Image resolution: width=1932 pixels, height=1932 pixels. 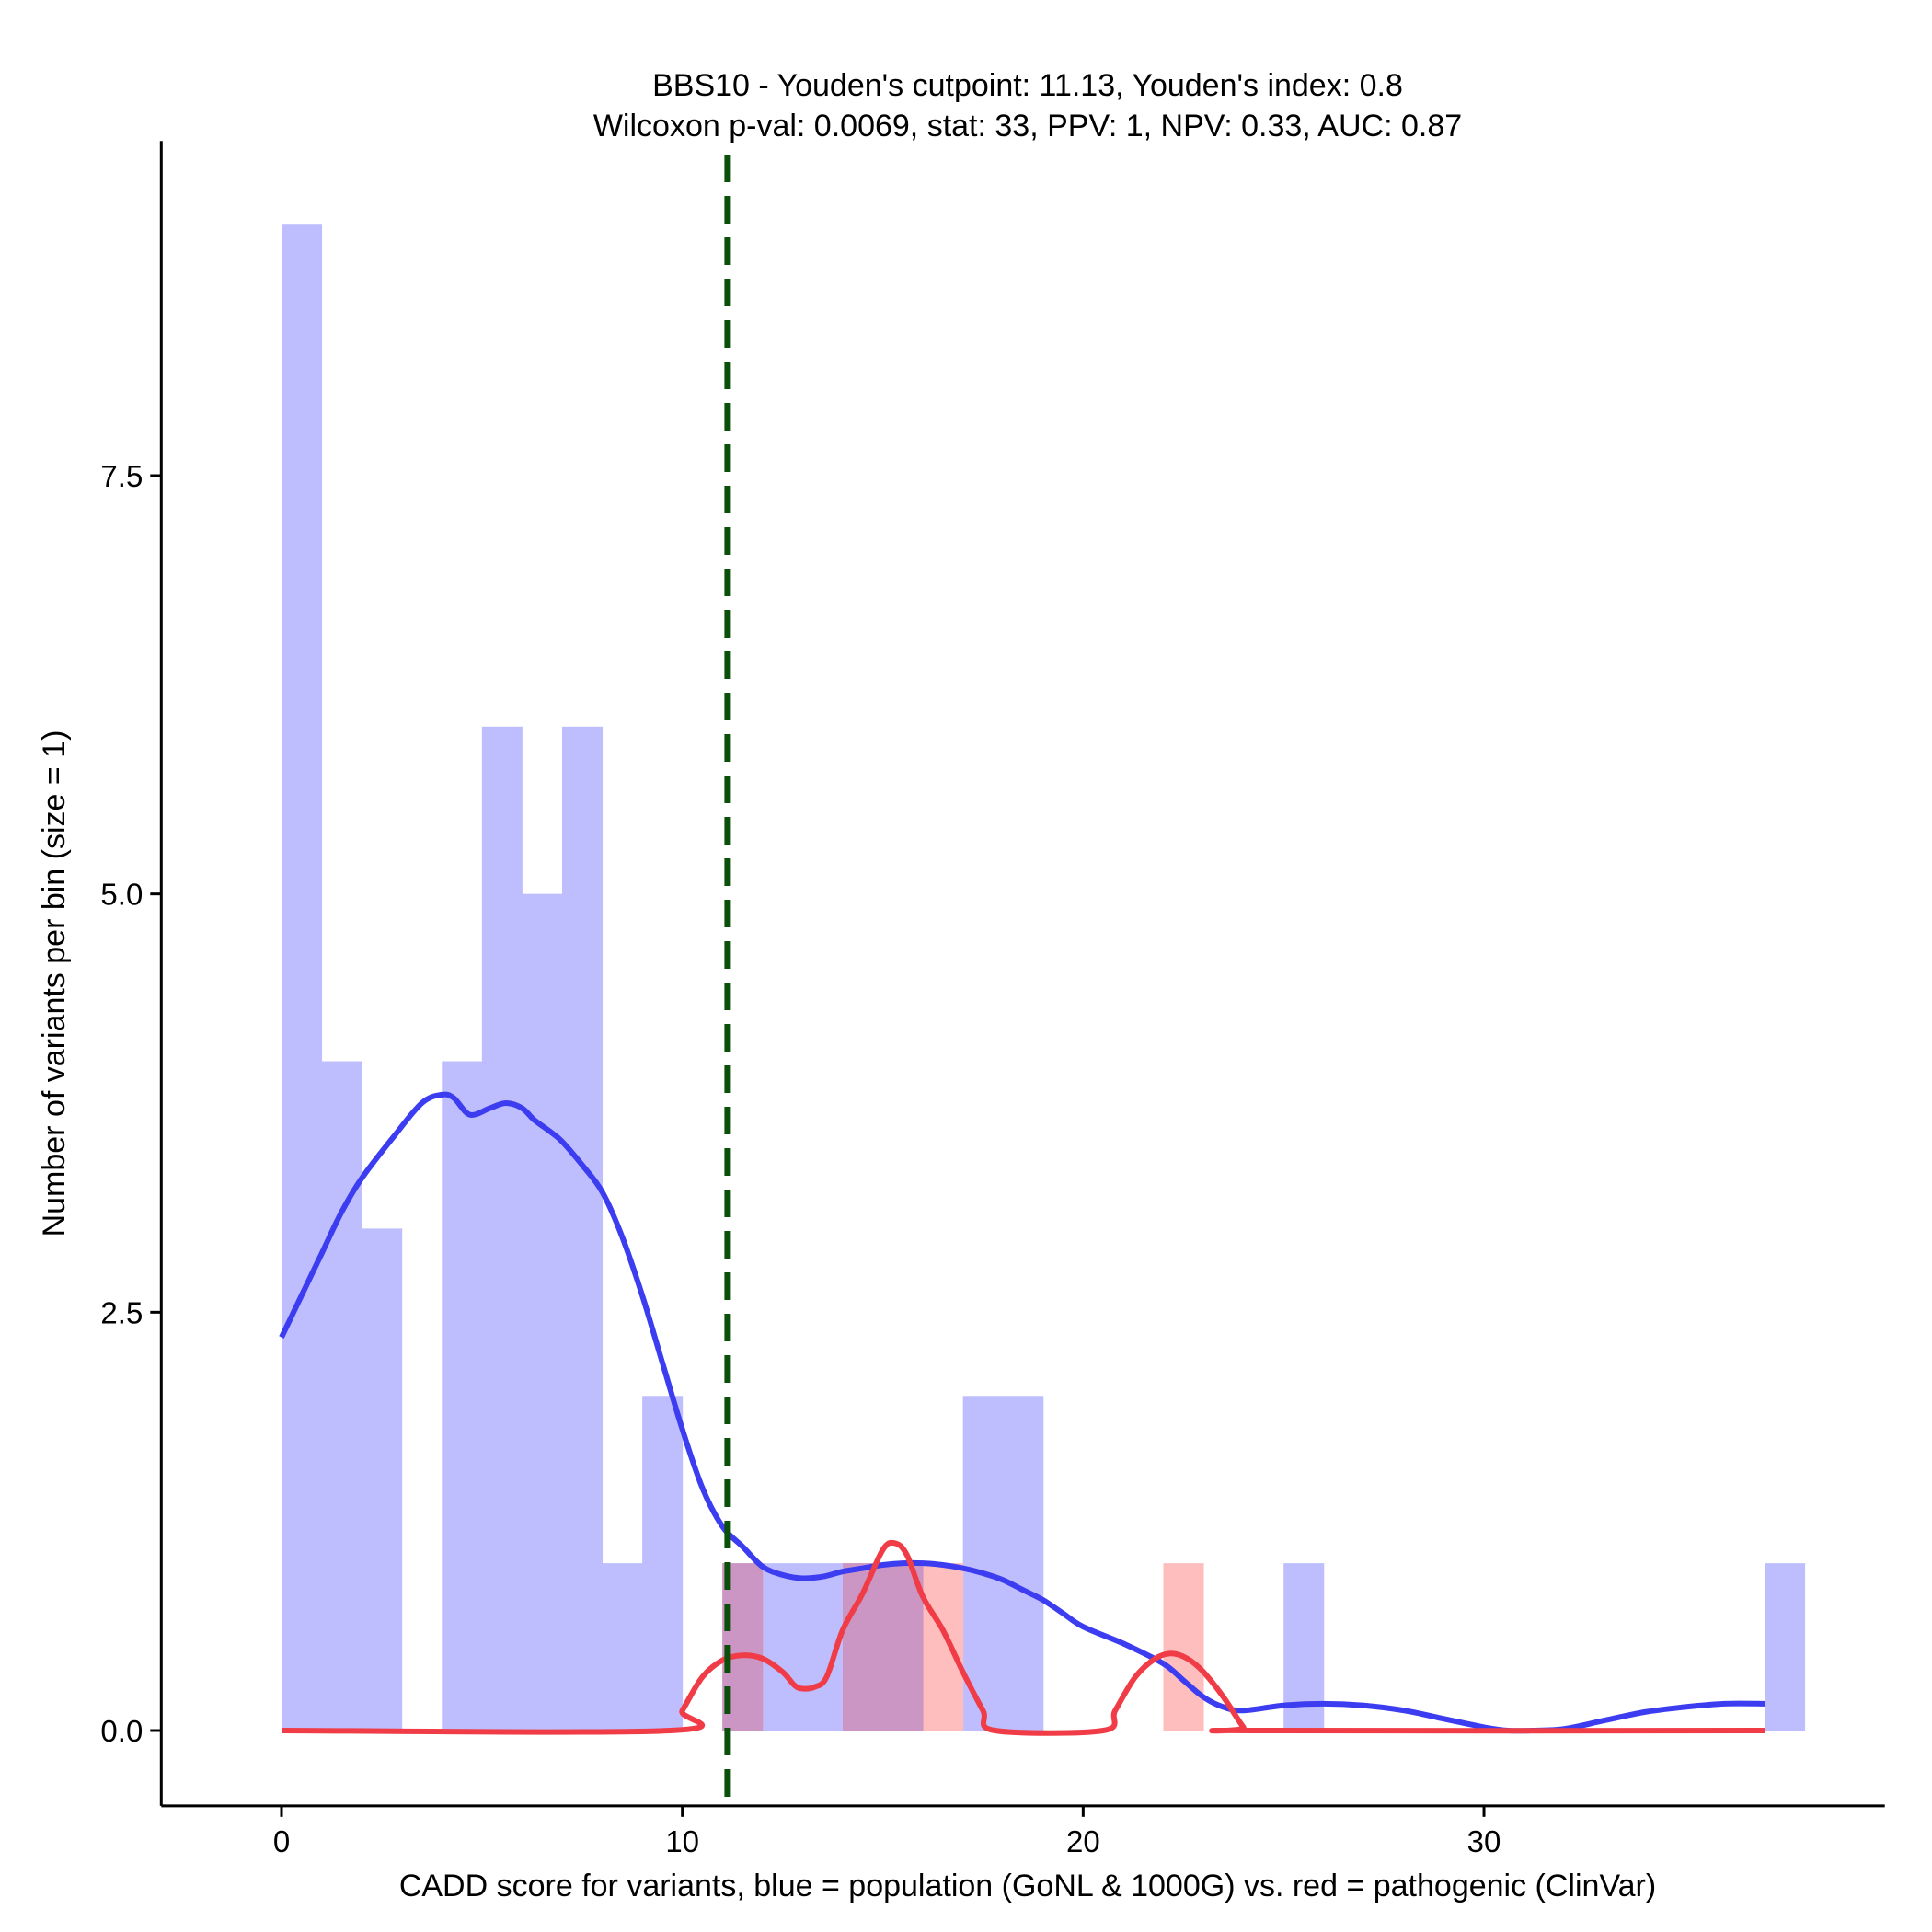 I want to click on y-axis-label: Number of variants per bin (size = 1), so click(x=54, y=983).